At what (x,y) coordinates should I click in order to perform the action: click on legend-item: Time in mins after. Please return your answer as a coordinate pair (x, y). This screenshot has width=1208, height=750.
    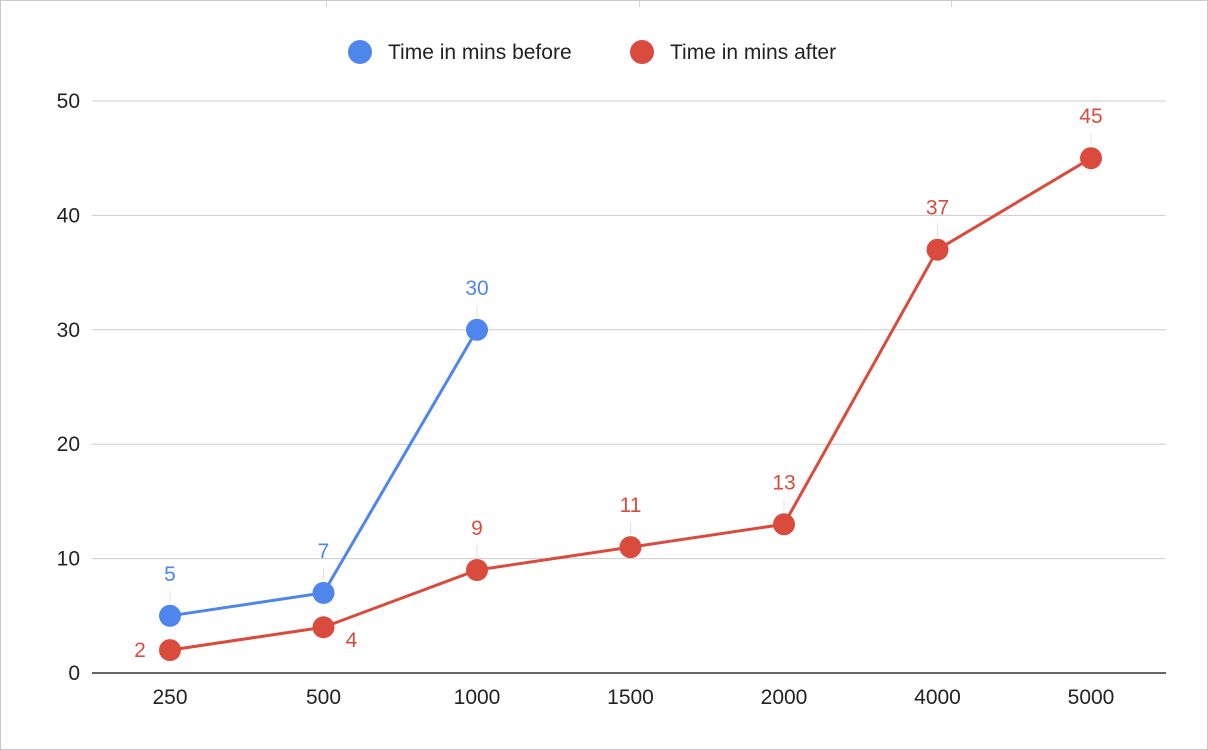
    Looking at the image, I should click on (733, 52).